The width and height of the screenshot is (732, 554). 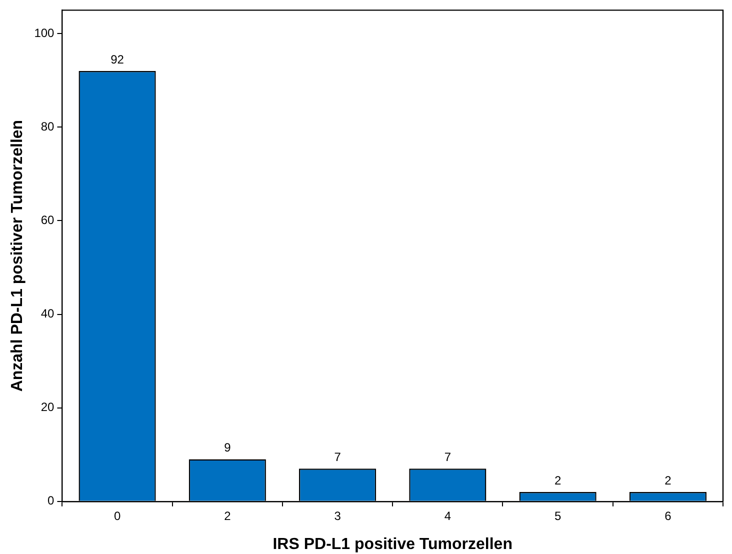 I want to click on y-tick-label: 20, so click(x=47, y=407).